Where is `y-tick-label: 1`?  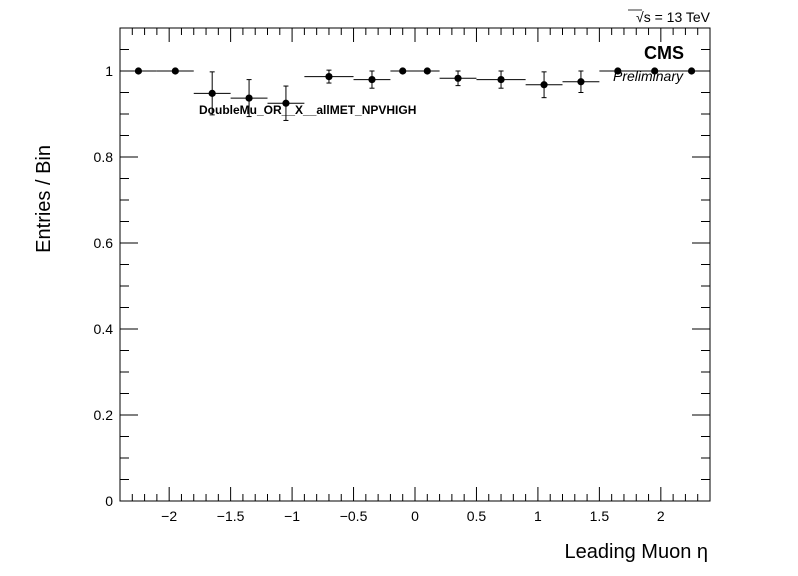 y-tick-label: 1 is located at coordinates (109, 71).